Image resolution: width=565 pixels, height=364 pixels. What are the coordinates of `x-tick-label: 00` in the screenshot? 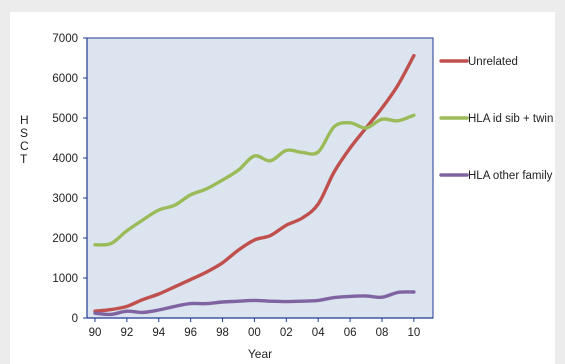 It's located at (254, 333).